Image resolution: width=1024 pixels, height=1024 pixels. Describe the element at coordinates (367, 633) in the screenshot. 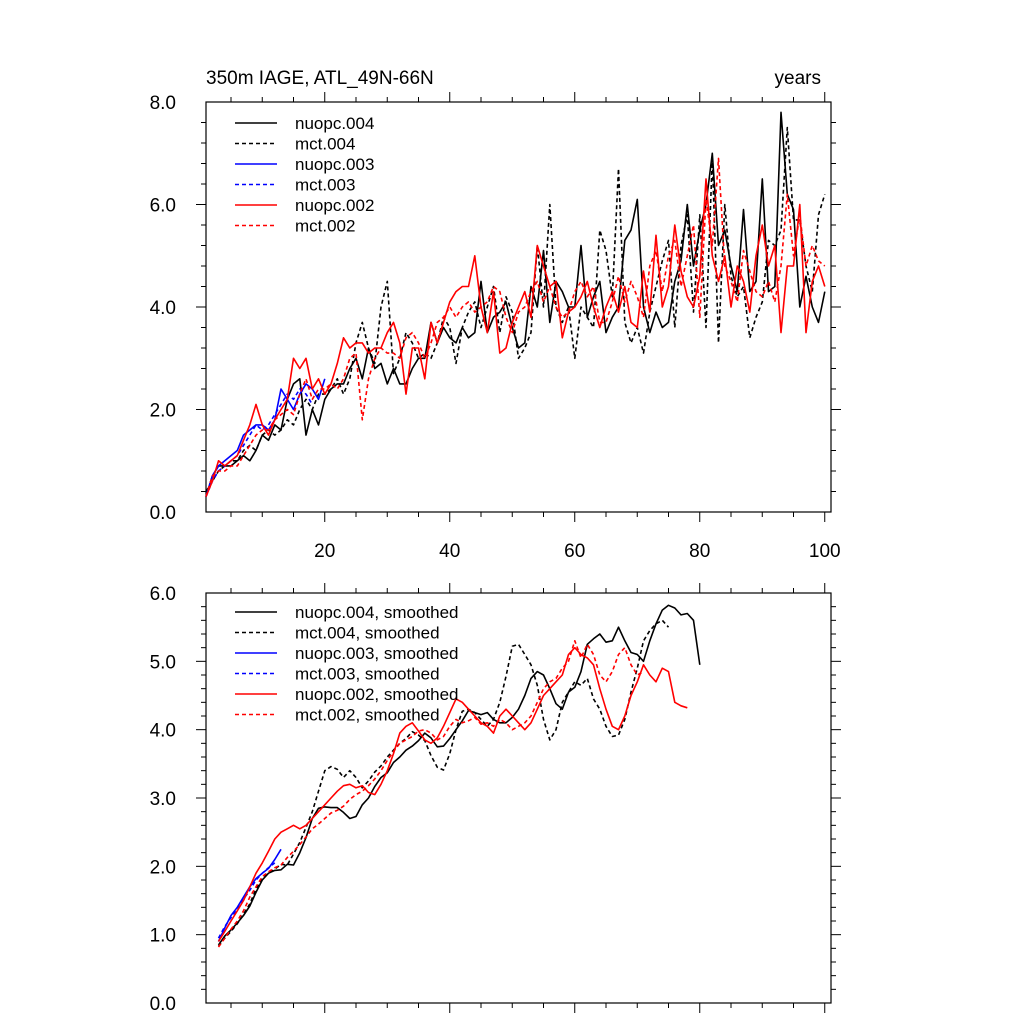

I see `legend-label: mct.004, smoothed` at that location.